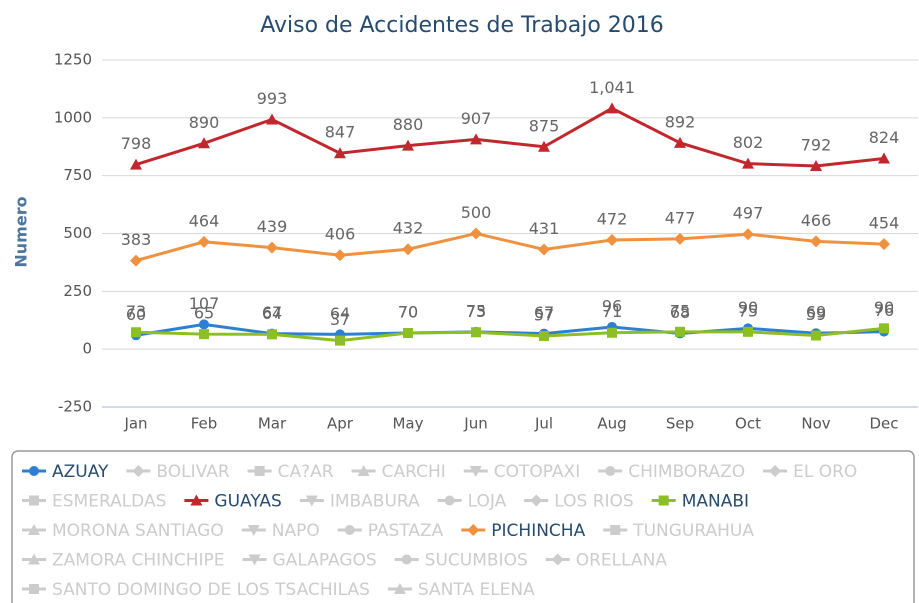 The width and height of the screenshot is (919, 603). What do you see at coordinates (475, 424) in the screenshot?
I see `x-tick-label: Jun` at bounding box center [475, 424].